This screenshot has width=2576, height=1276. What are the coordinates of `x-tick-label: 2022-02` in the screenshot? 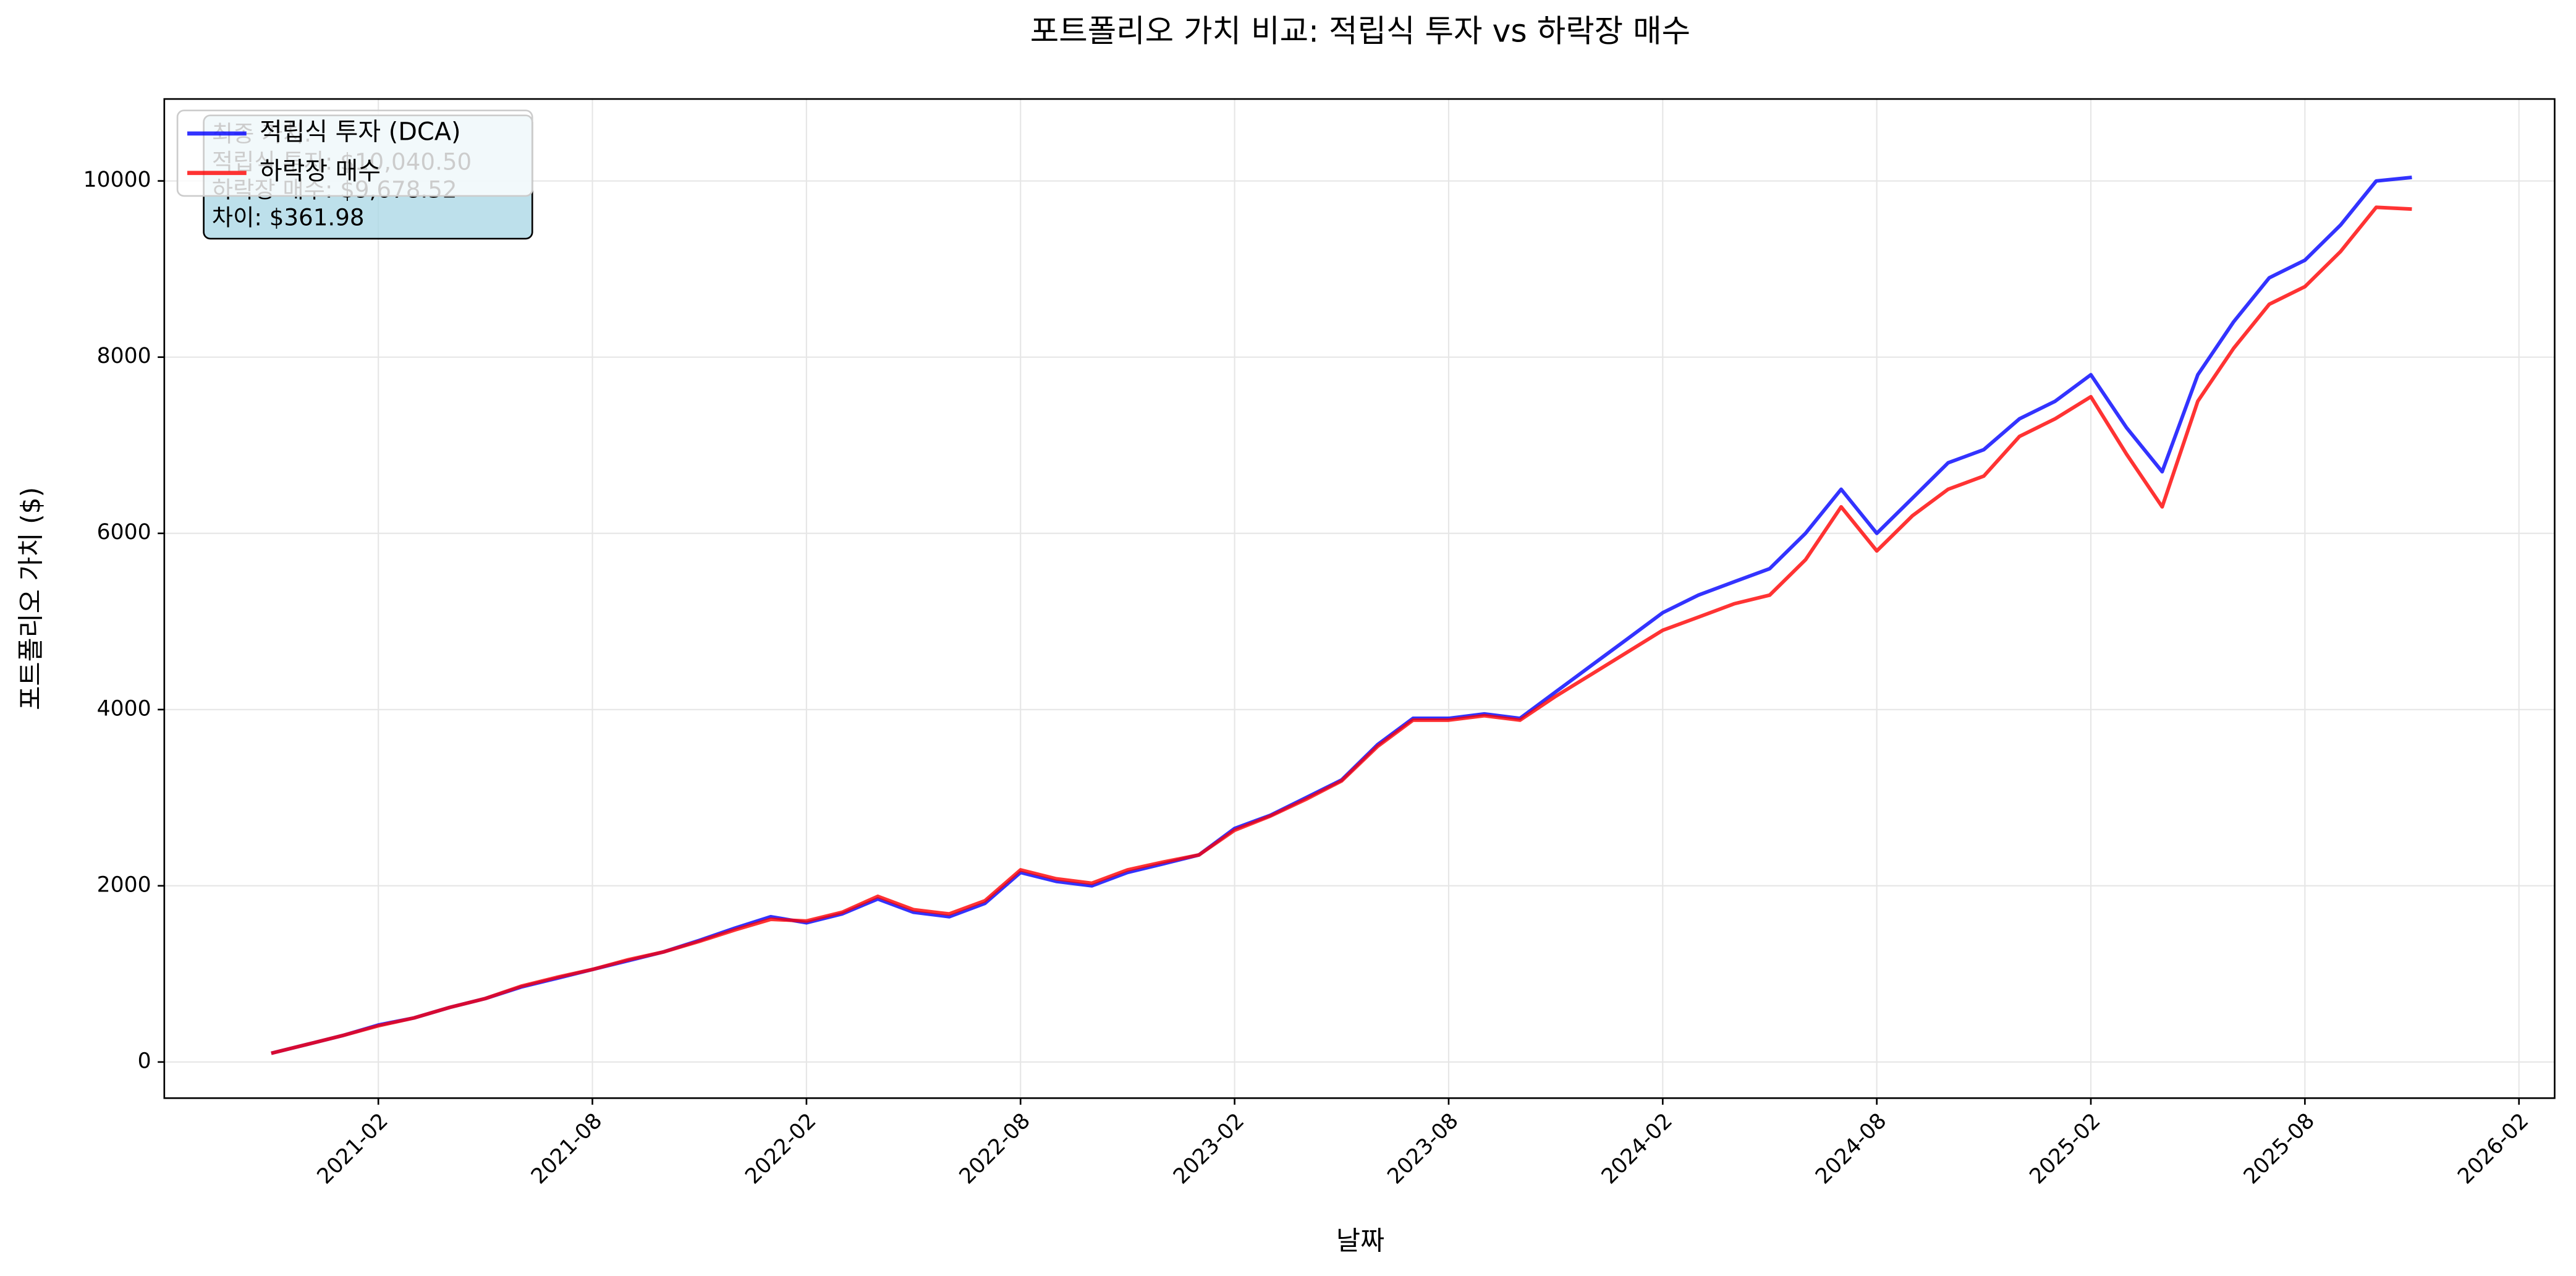 It's located at (780, 1148).